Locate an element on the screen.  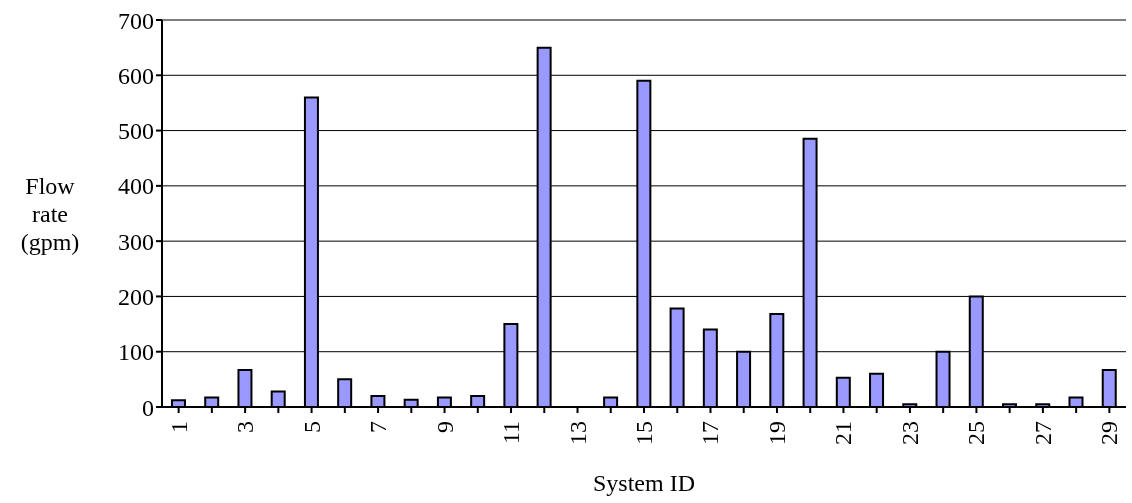
x-axis-title: System ID is located at coordinates (644, 483).